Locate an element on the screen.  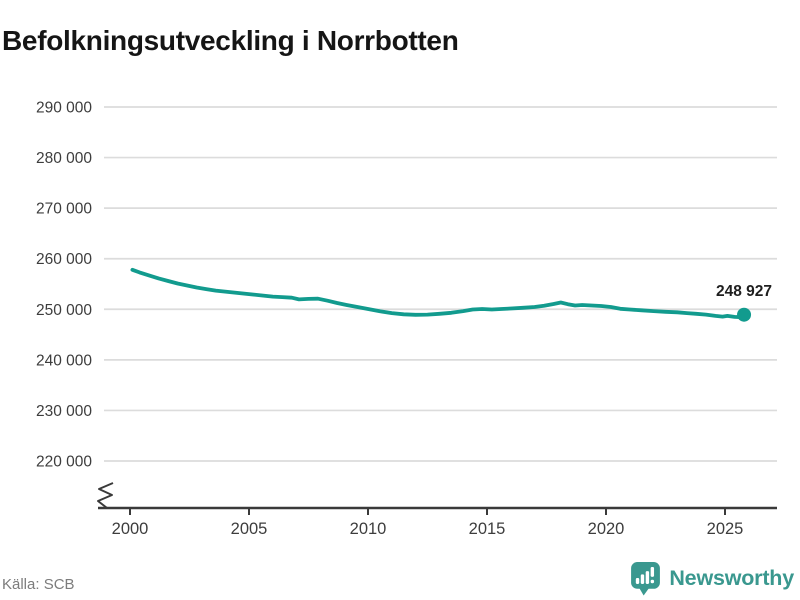
population-line is located at coordinates (438, 293).